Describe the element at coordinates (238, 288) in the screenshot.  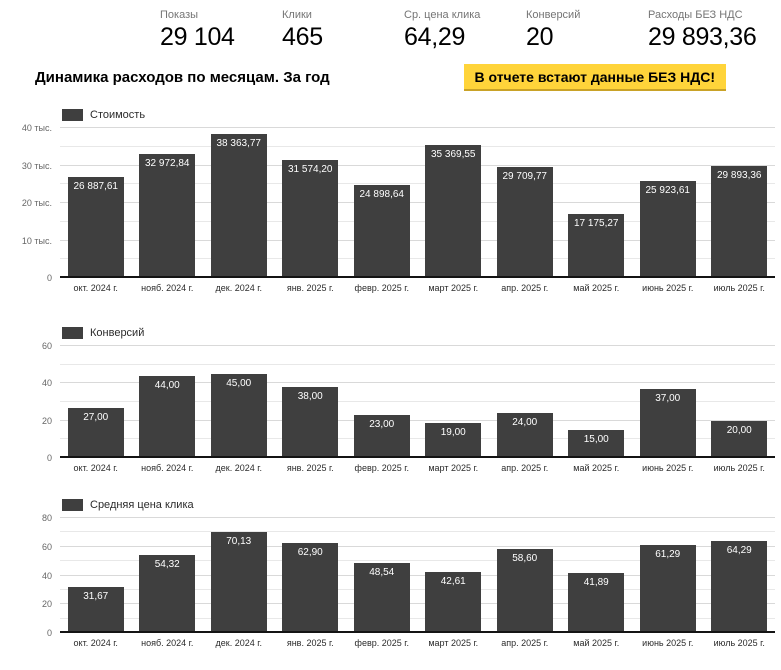
I see `x-tick-label: дек. 2024 г.` at that location.